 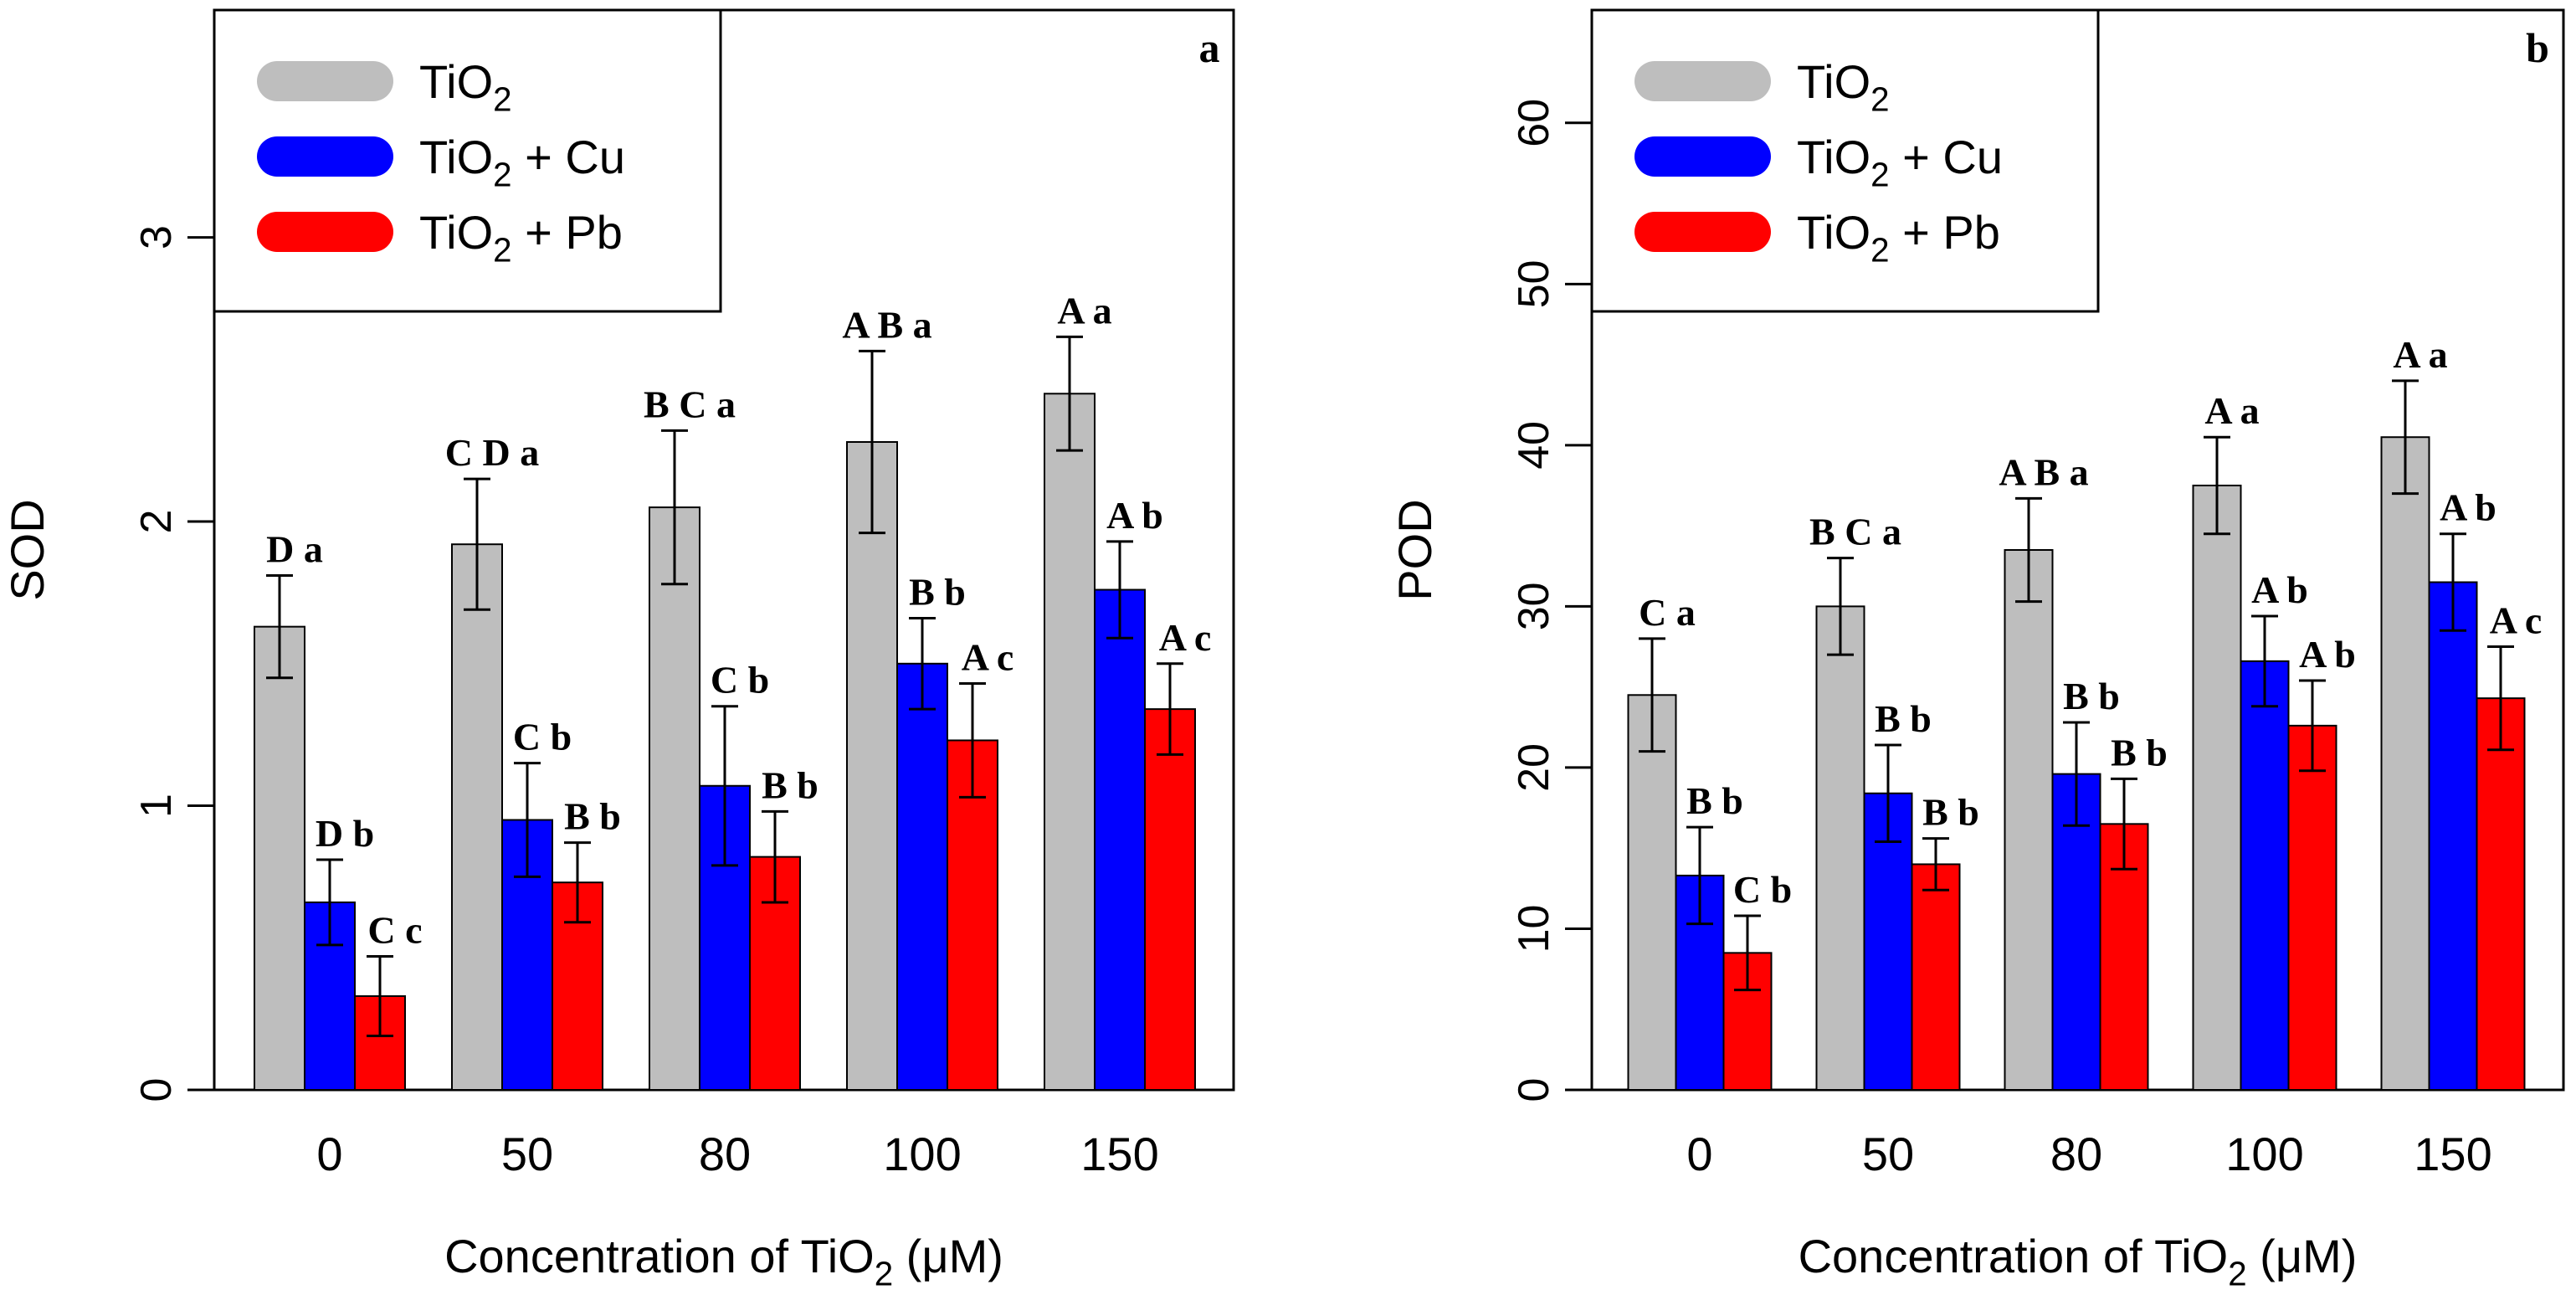 What do you see at coordinates (1534, 606) in the screenshot?
I see `y-tick-label: 30` at bounding box center [1534, 606].